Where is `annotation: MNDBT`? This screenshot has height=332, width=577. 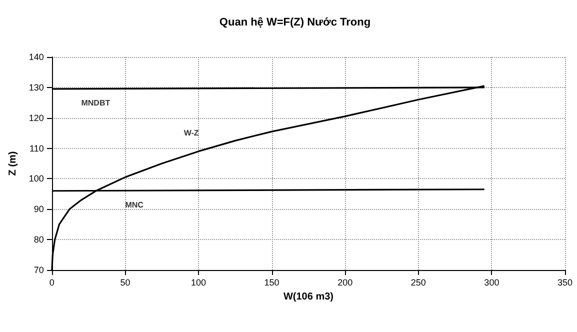 annotation: MNDBT is located at coordinates (95, 103).